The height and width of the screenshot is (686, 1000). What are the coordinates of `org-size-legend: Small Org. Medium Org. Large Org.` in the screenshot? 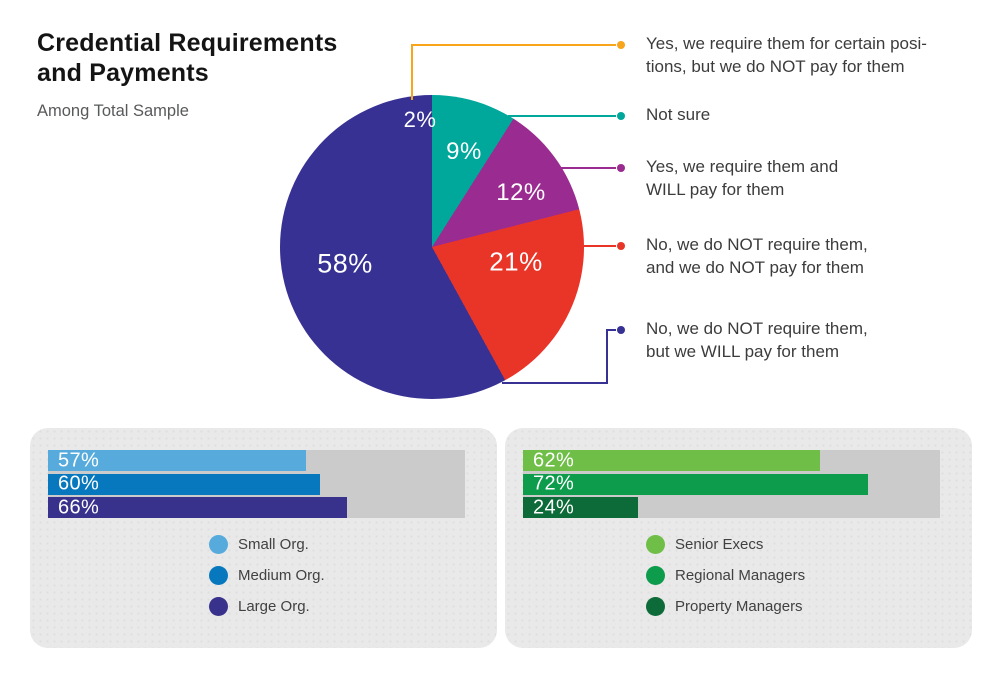 It's located at (267, 581).